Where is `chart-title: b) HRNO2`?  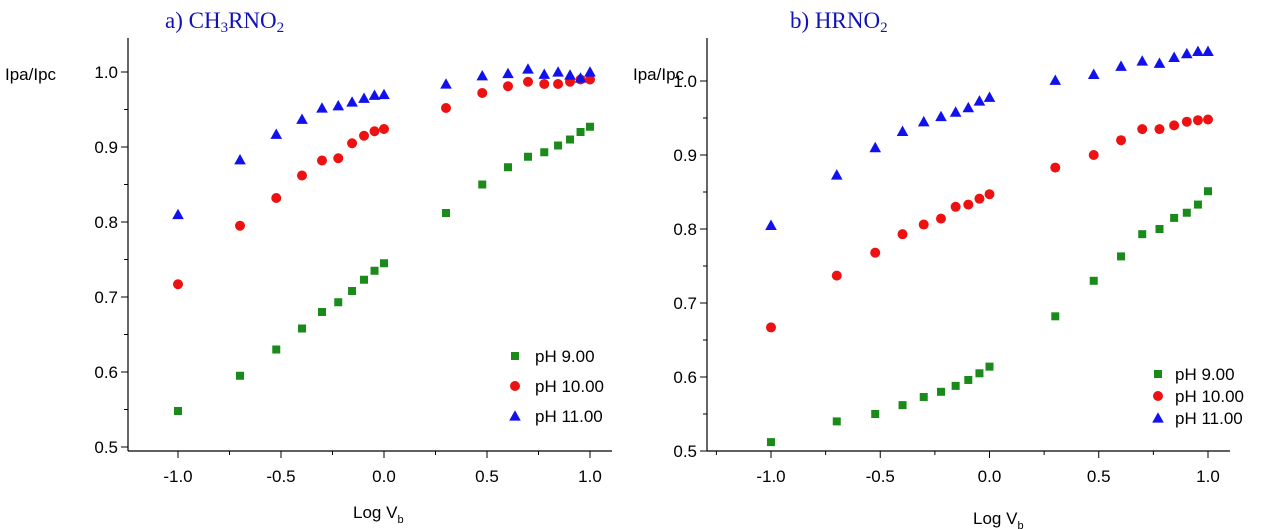 chart-title: b) HRNO2 is located at coordinates (839, 22).